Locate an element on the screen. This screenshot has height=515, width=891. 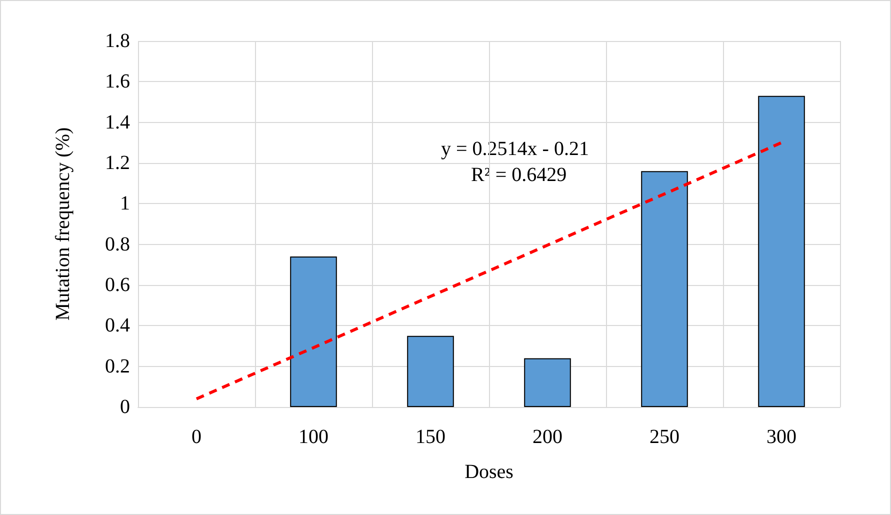
x-tick-label: 100 is located at coordinates (313, 437).